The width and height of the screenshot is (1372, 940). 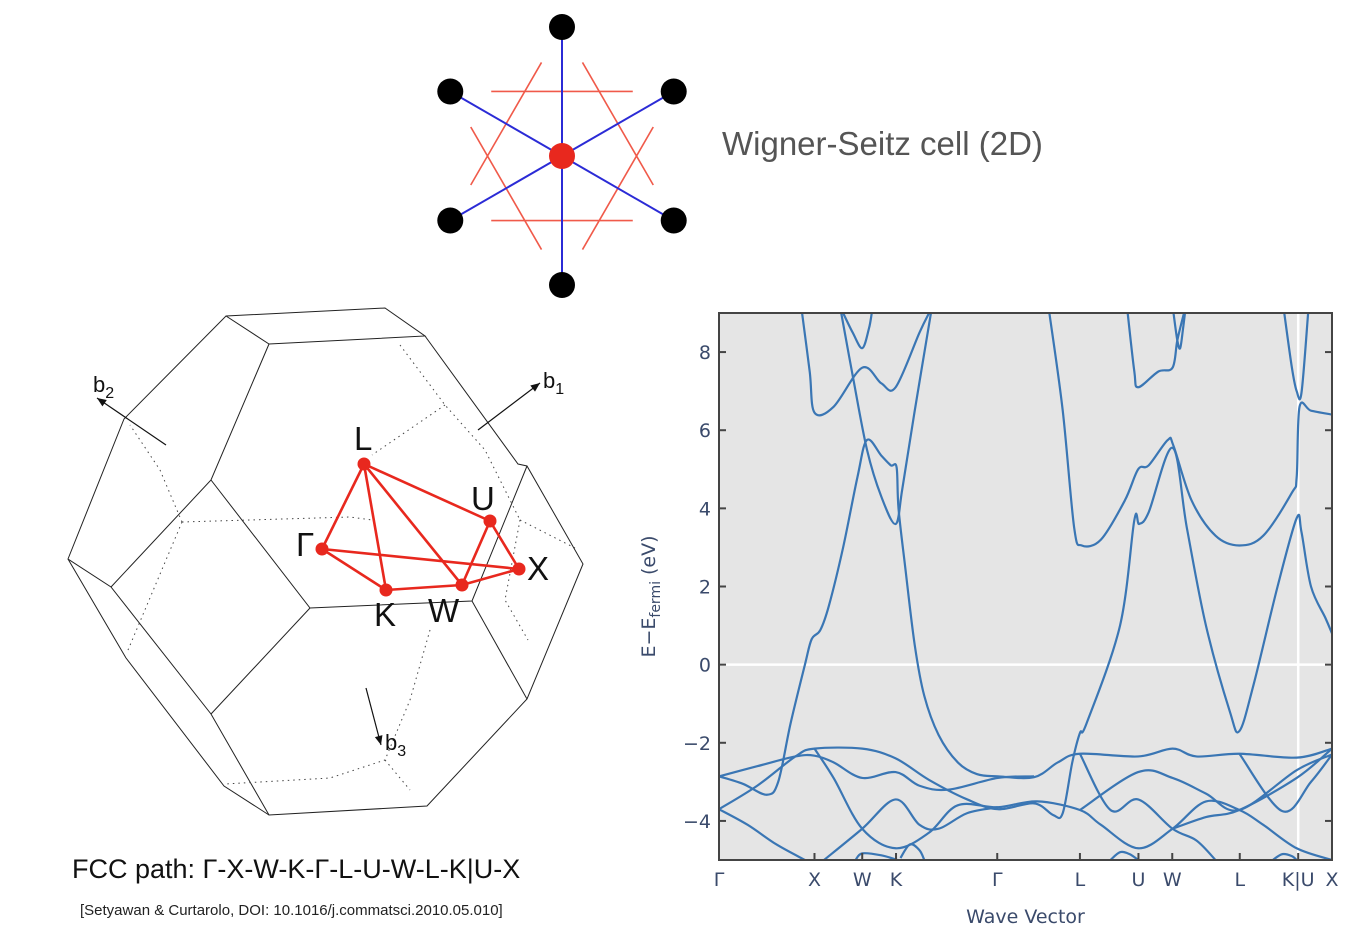 I want to click on bz-labels: L UX WK Γb1 b2 b3, so click(x=328, y=564).